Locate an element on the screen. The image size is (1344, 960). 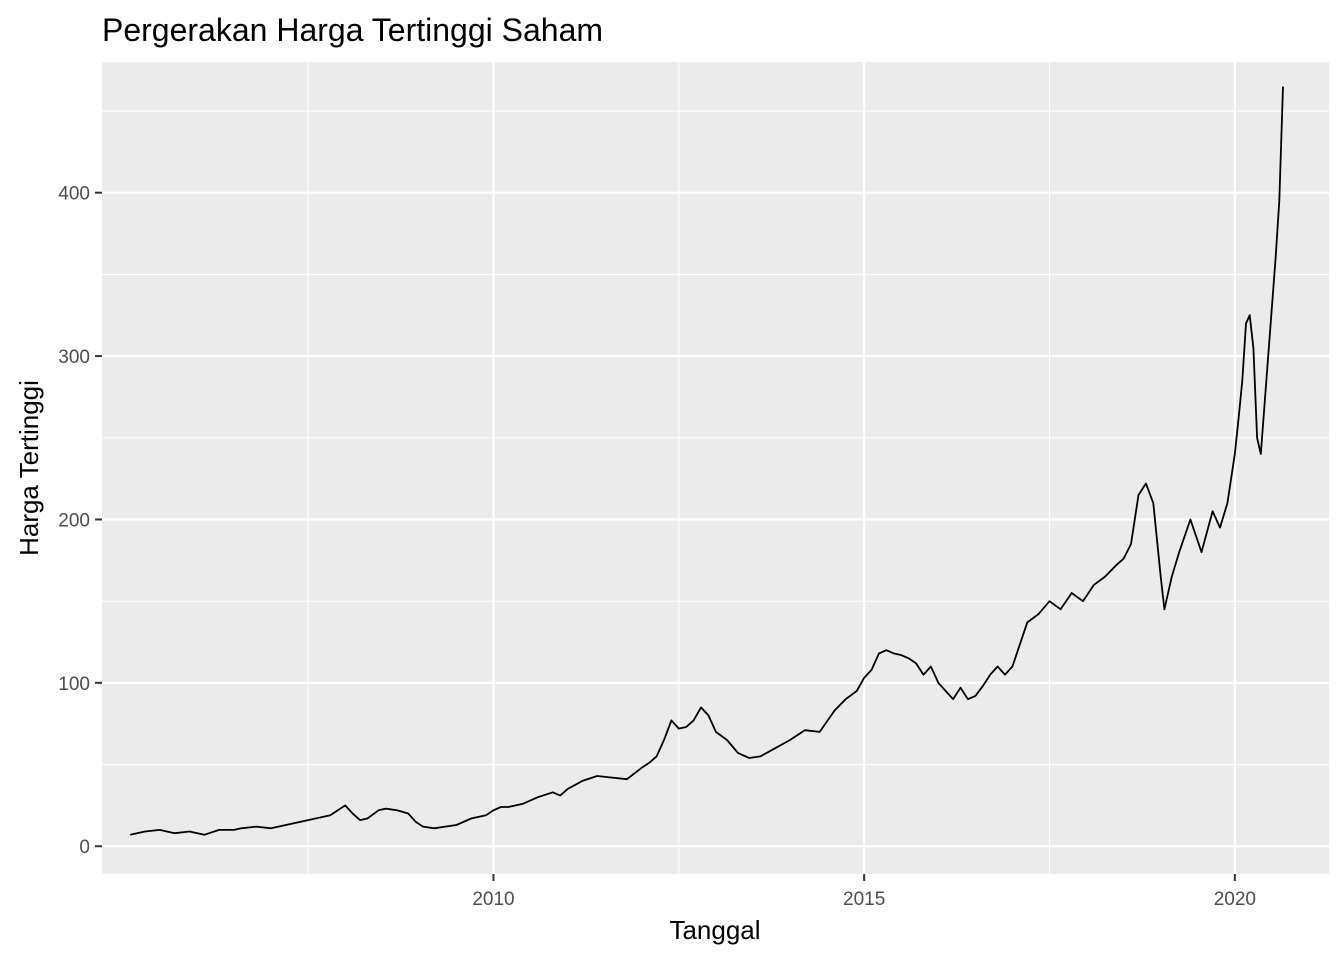
y-axis-ticks: 0 100 200 300 400 is located at coordinates (80, 521).